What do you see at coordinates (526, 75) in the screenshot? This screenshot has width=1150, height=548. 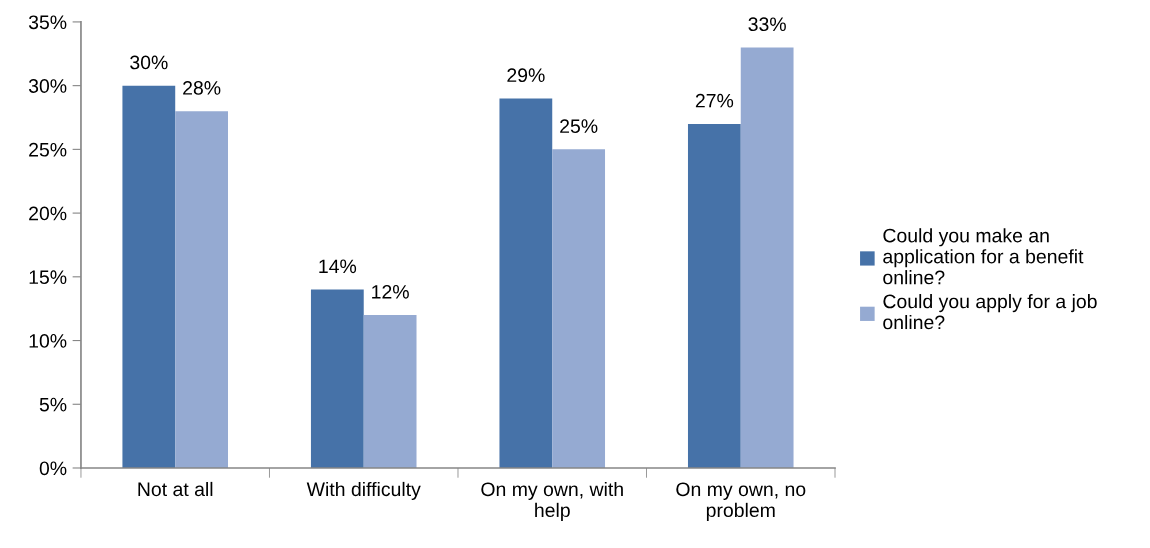 I see `data-label: 29%` at bounding box center [526, 75].